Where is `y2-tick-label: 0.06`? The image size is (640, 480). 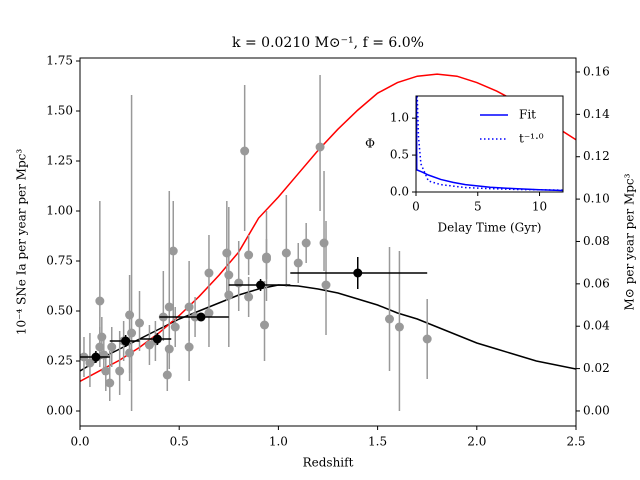
y2-tick-label: 0.06 is located at coordinates (596, 283).